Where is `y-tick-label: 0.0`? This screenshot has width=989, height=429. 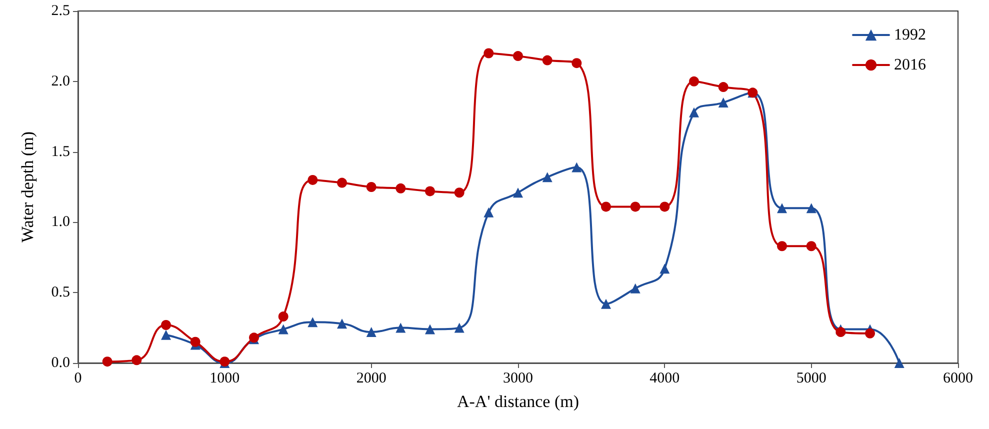
y-tick-label: 0.0 is located at coordinates (60, 363).